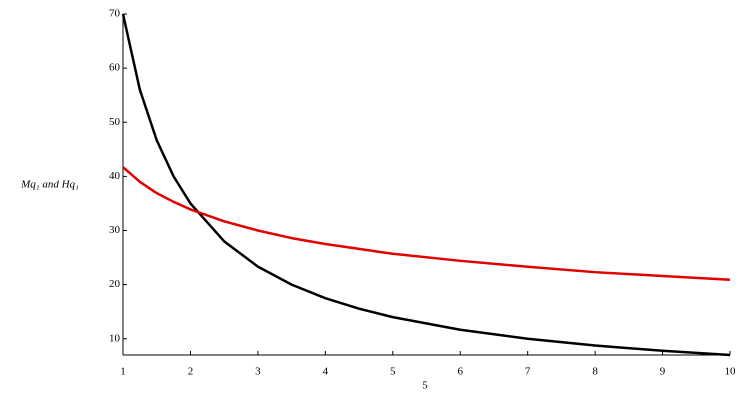 Image resolution: width=742 pixels, height=400 pixels. Describe the element at coordinates (115, 230) in the screenshot. I see `y-tick-label: 30` at that location.